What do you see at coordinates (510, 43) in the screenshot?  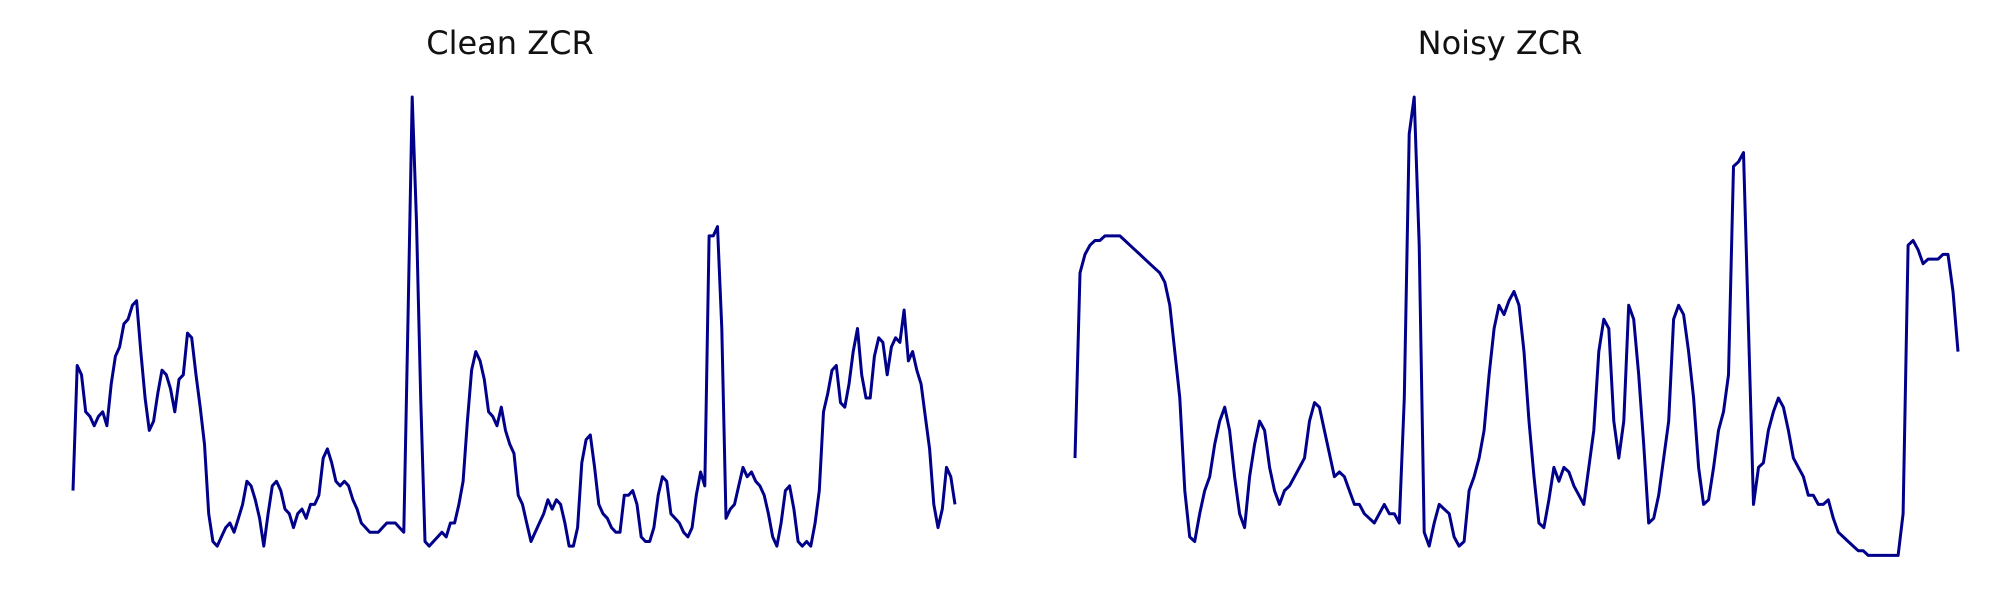 I see `clean-chart-title: Clean ZCR` at bounding box center [510, 43].